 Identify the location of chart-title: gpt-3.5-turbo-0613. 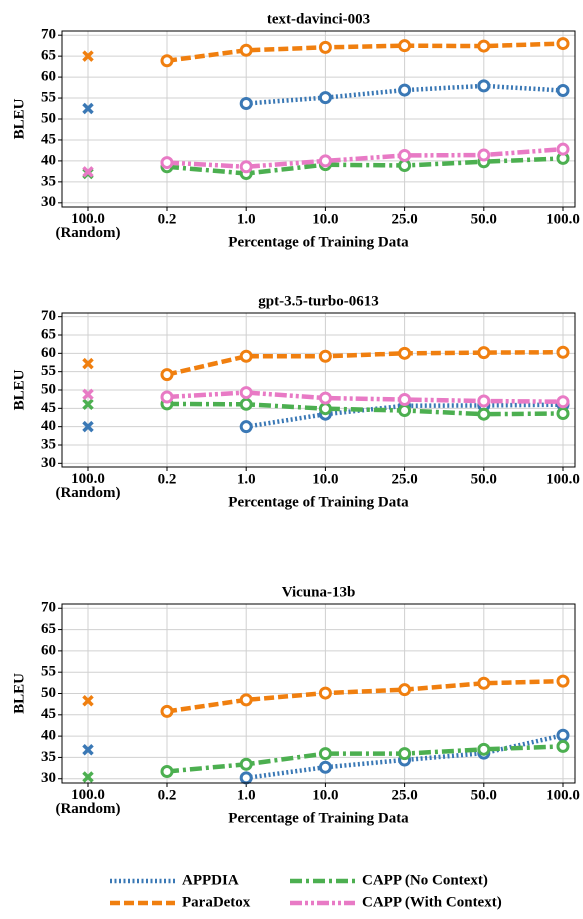
(318, 301).